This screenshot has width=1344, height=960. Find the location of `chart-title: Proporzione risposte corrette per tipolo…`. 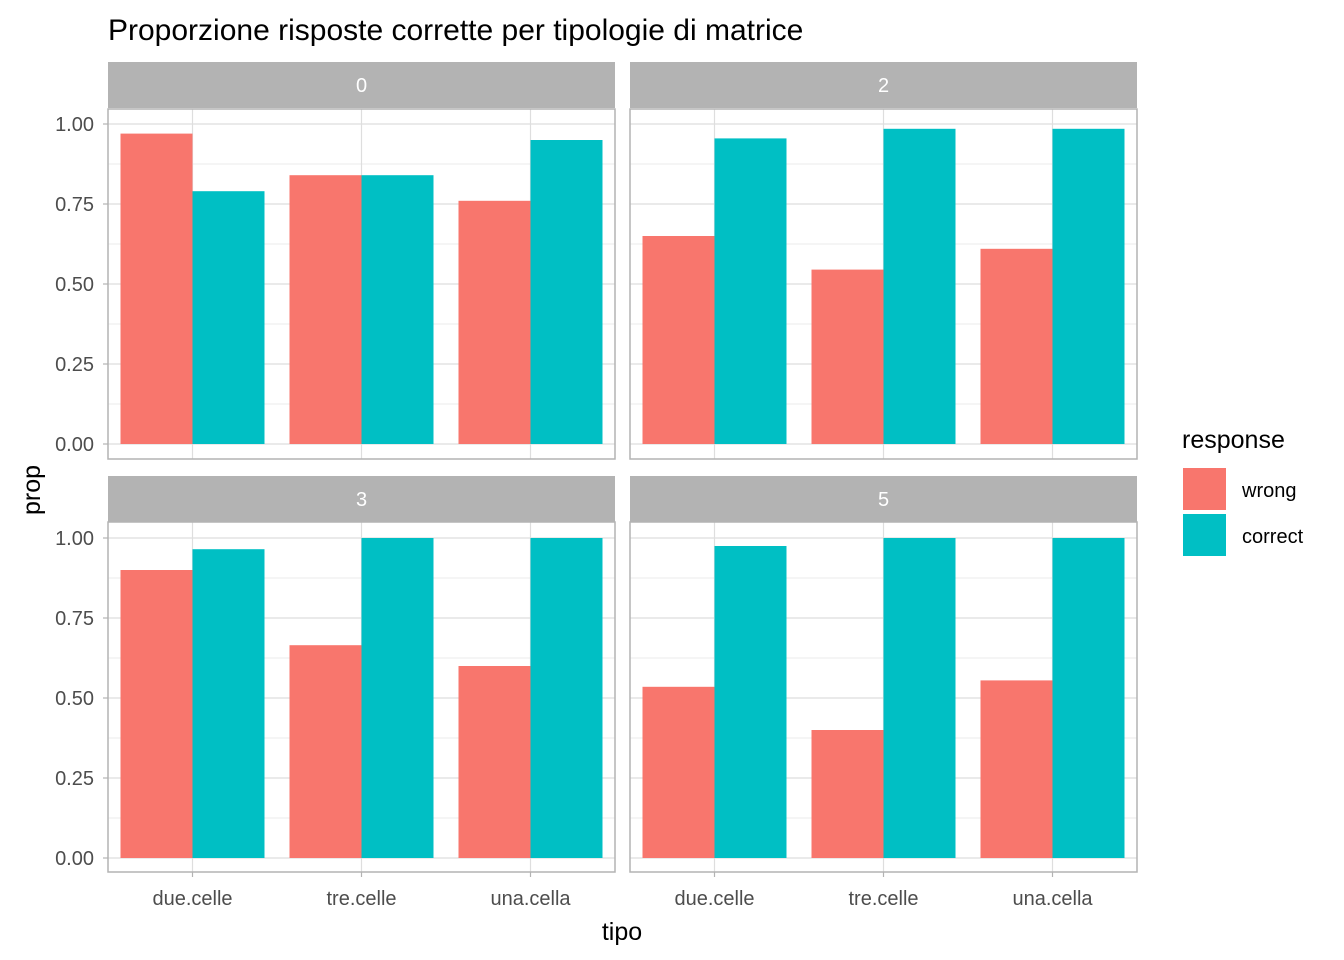

chart-title: Proporzione risposte corrette per tipolo… is located at coordinates (455, 30).